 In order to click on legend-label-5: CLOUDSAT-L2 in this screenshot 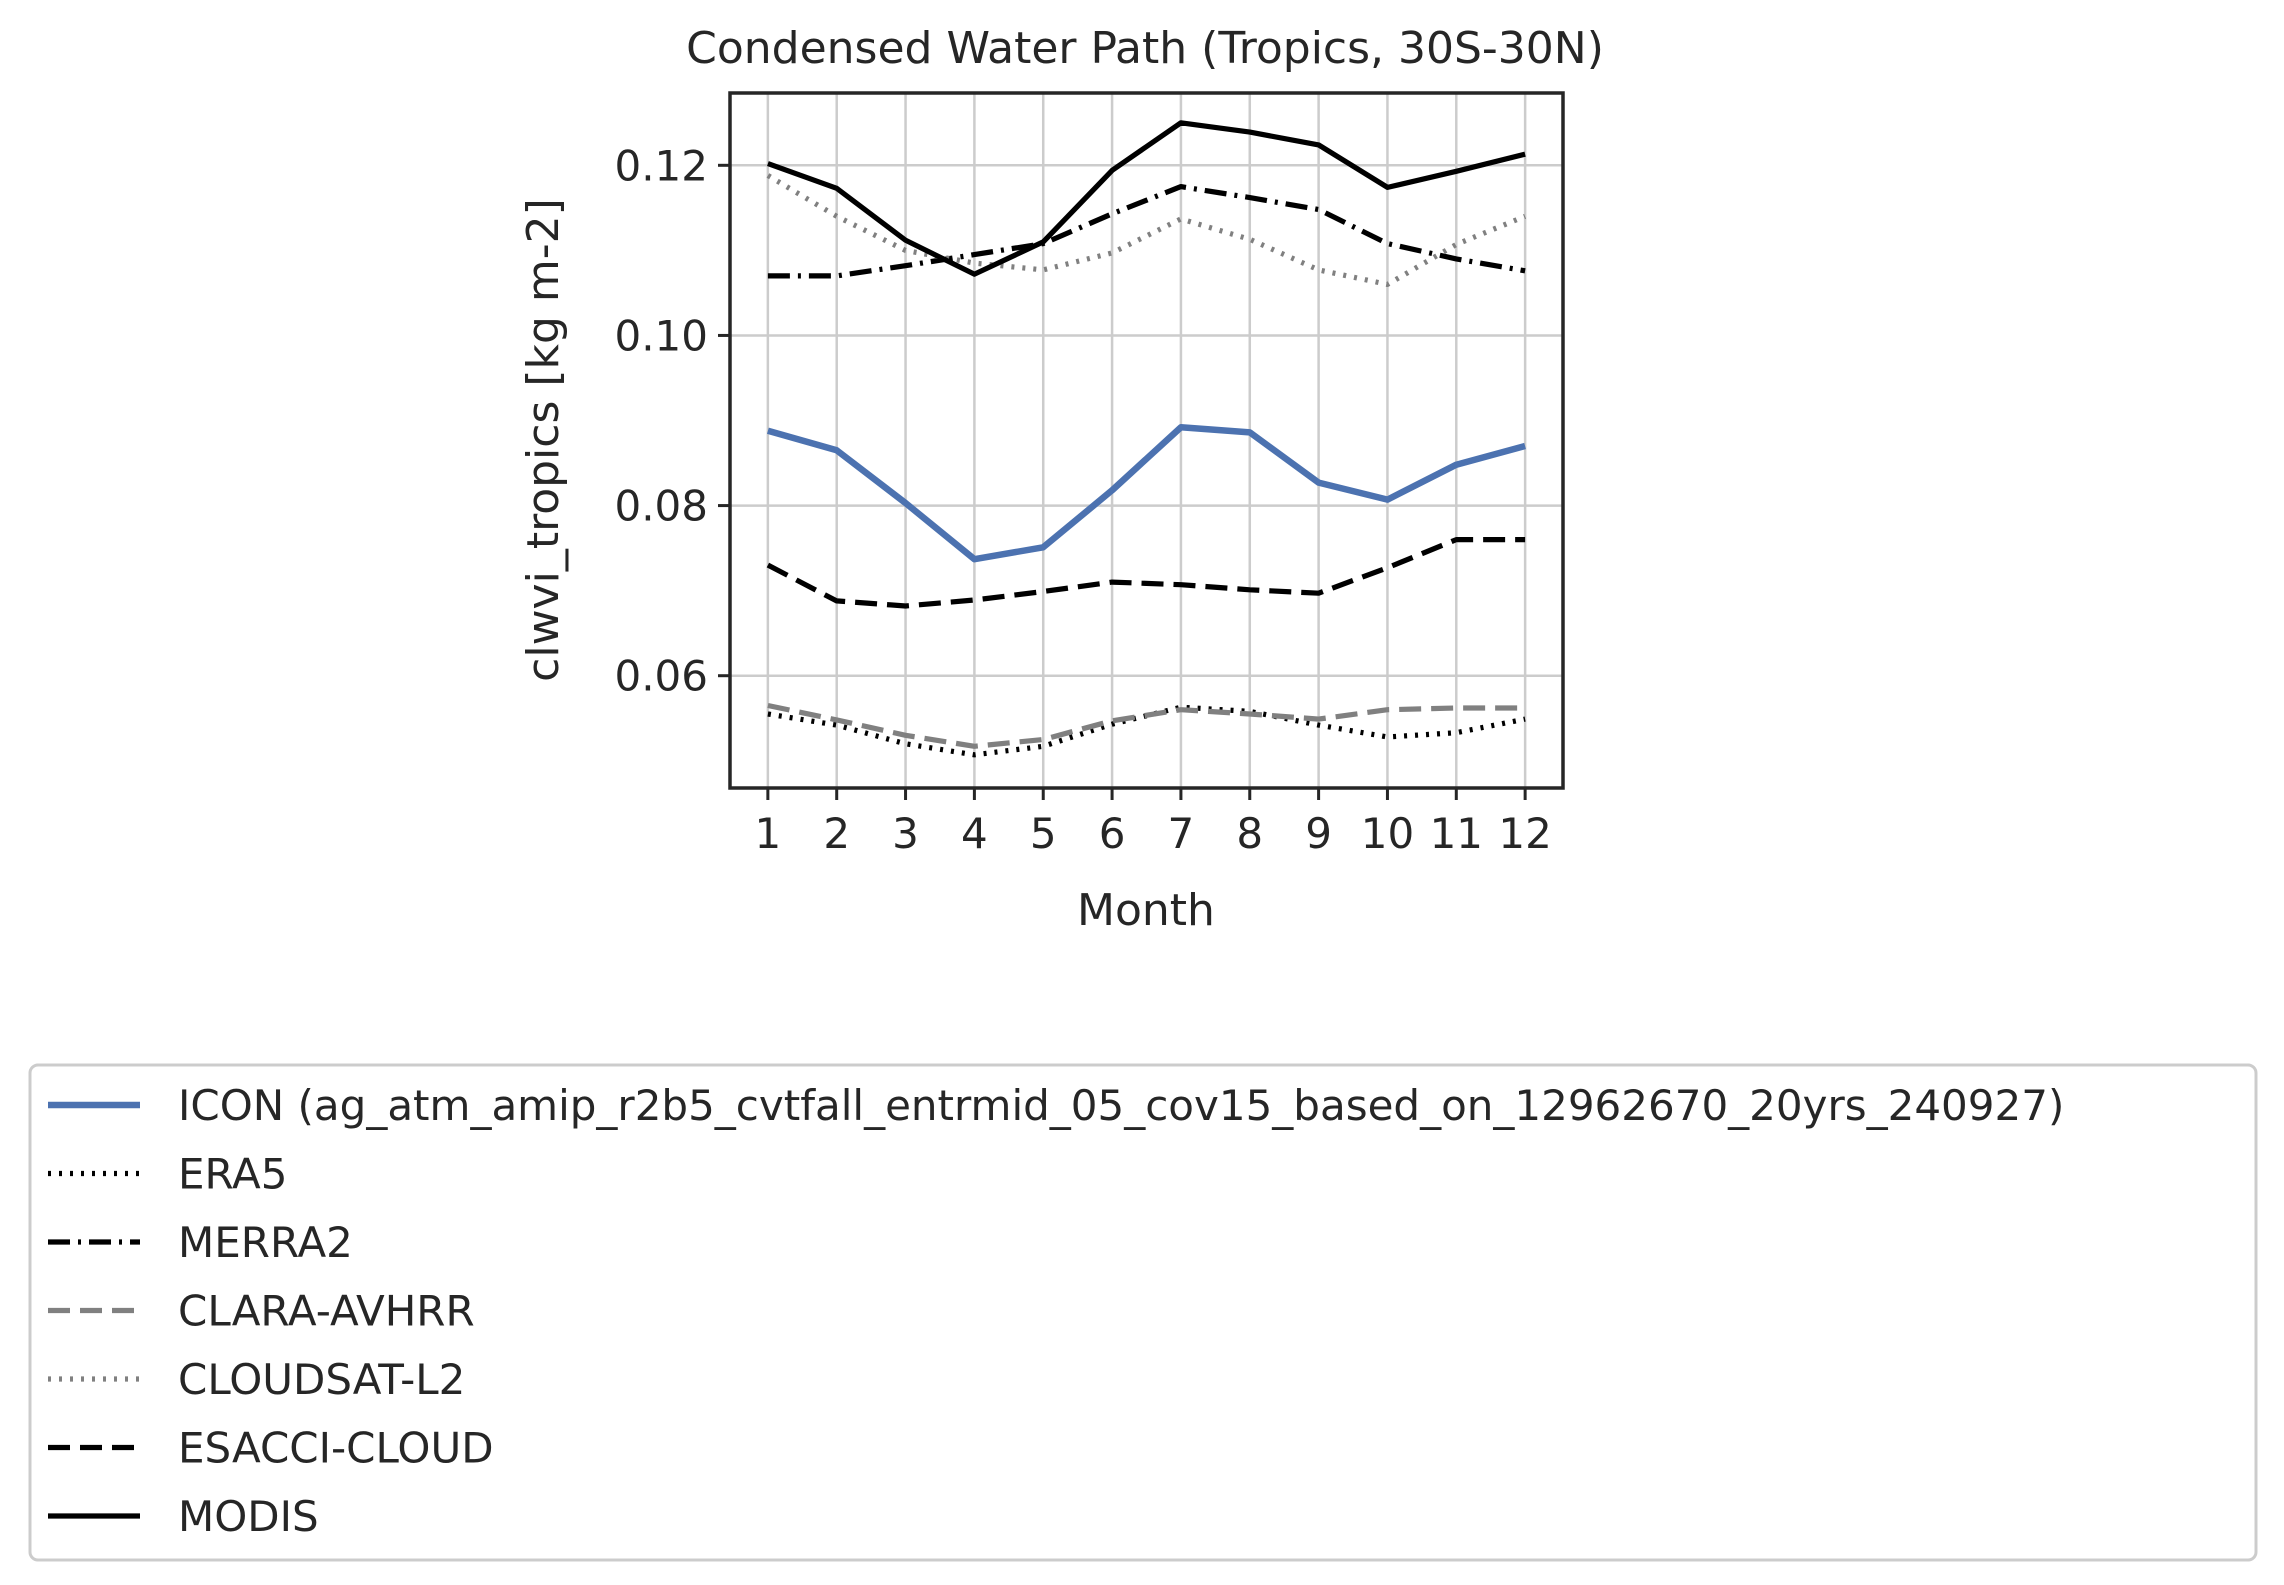, I will do `click(321, 1379)`.